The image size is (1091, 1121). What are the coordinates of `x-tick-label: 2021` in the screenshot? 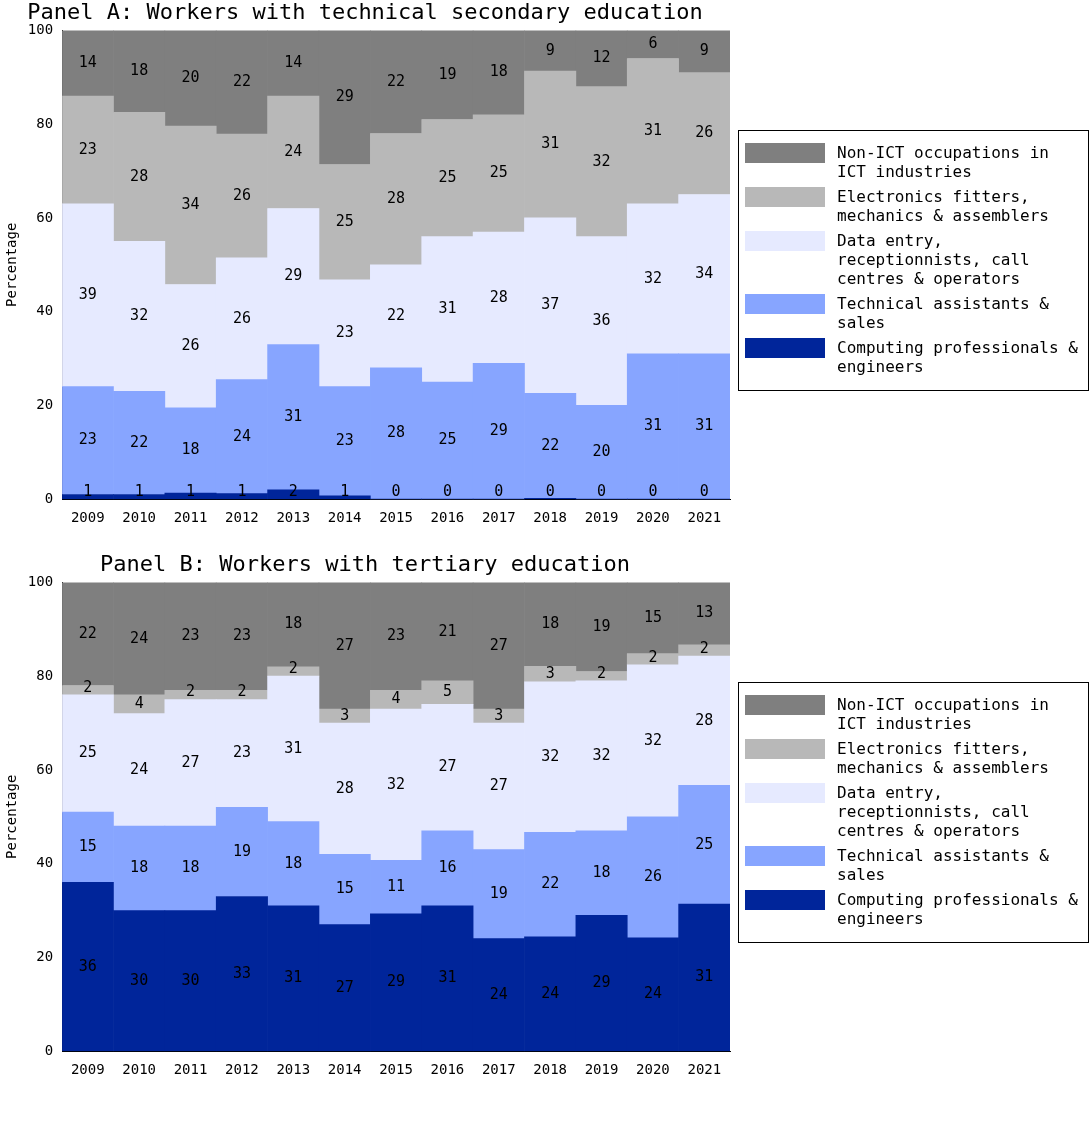 It's located at (704, 1069).